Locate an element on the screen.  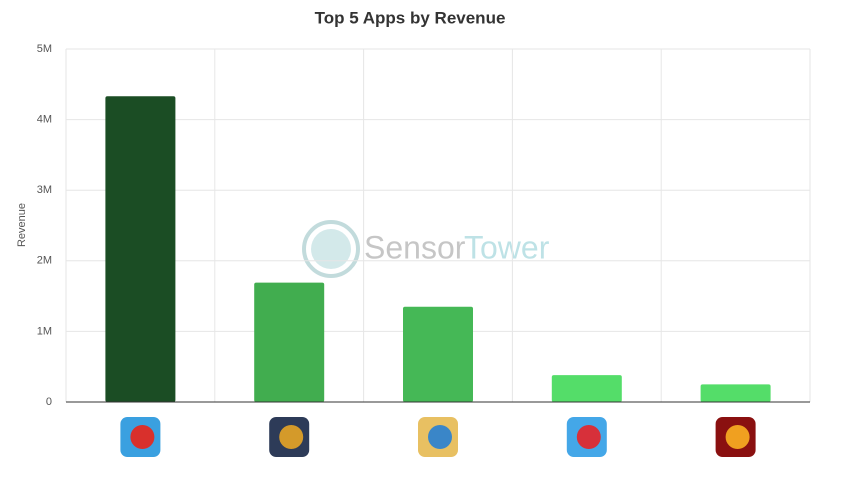
y-tick-label: 2M is located at coordinates (44, 261).